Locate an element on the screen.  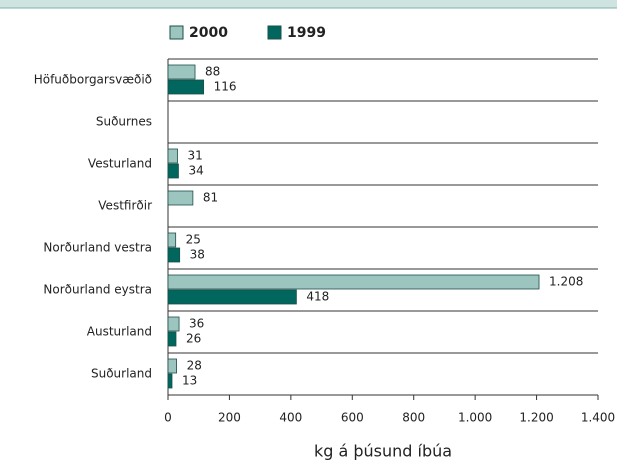
x-tick-label: 400 is located at coordinates (290, 418).